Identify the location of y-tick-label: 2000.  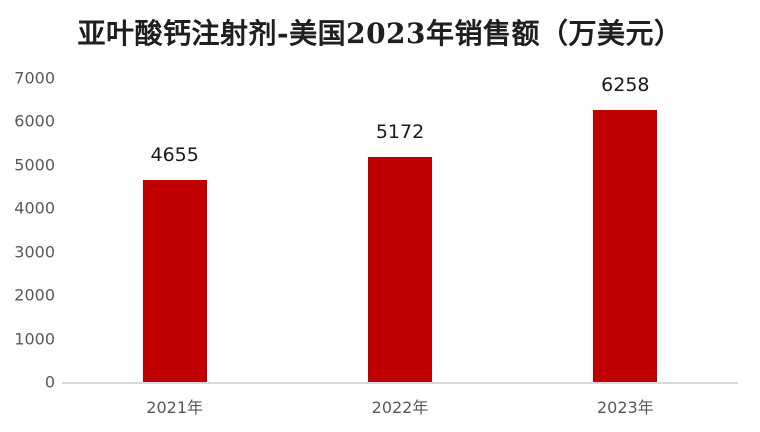
(34, 295).